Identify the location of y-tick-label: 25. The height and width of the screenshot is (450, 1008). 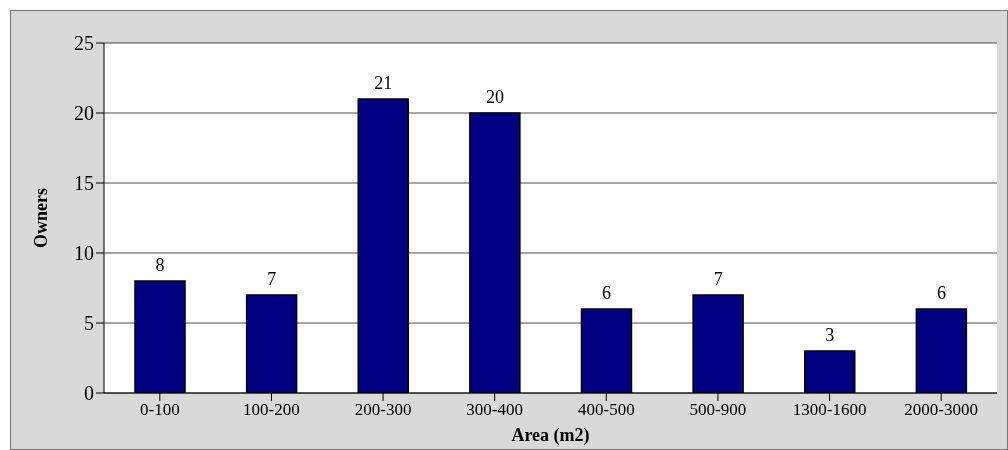
(84, 43).